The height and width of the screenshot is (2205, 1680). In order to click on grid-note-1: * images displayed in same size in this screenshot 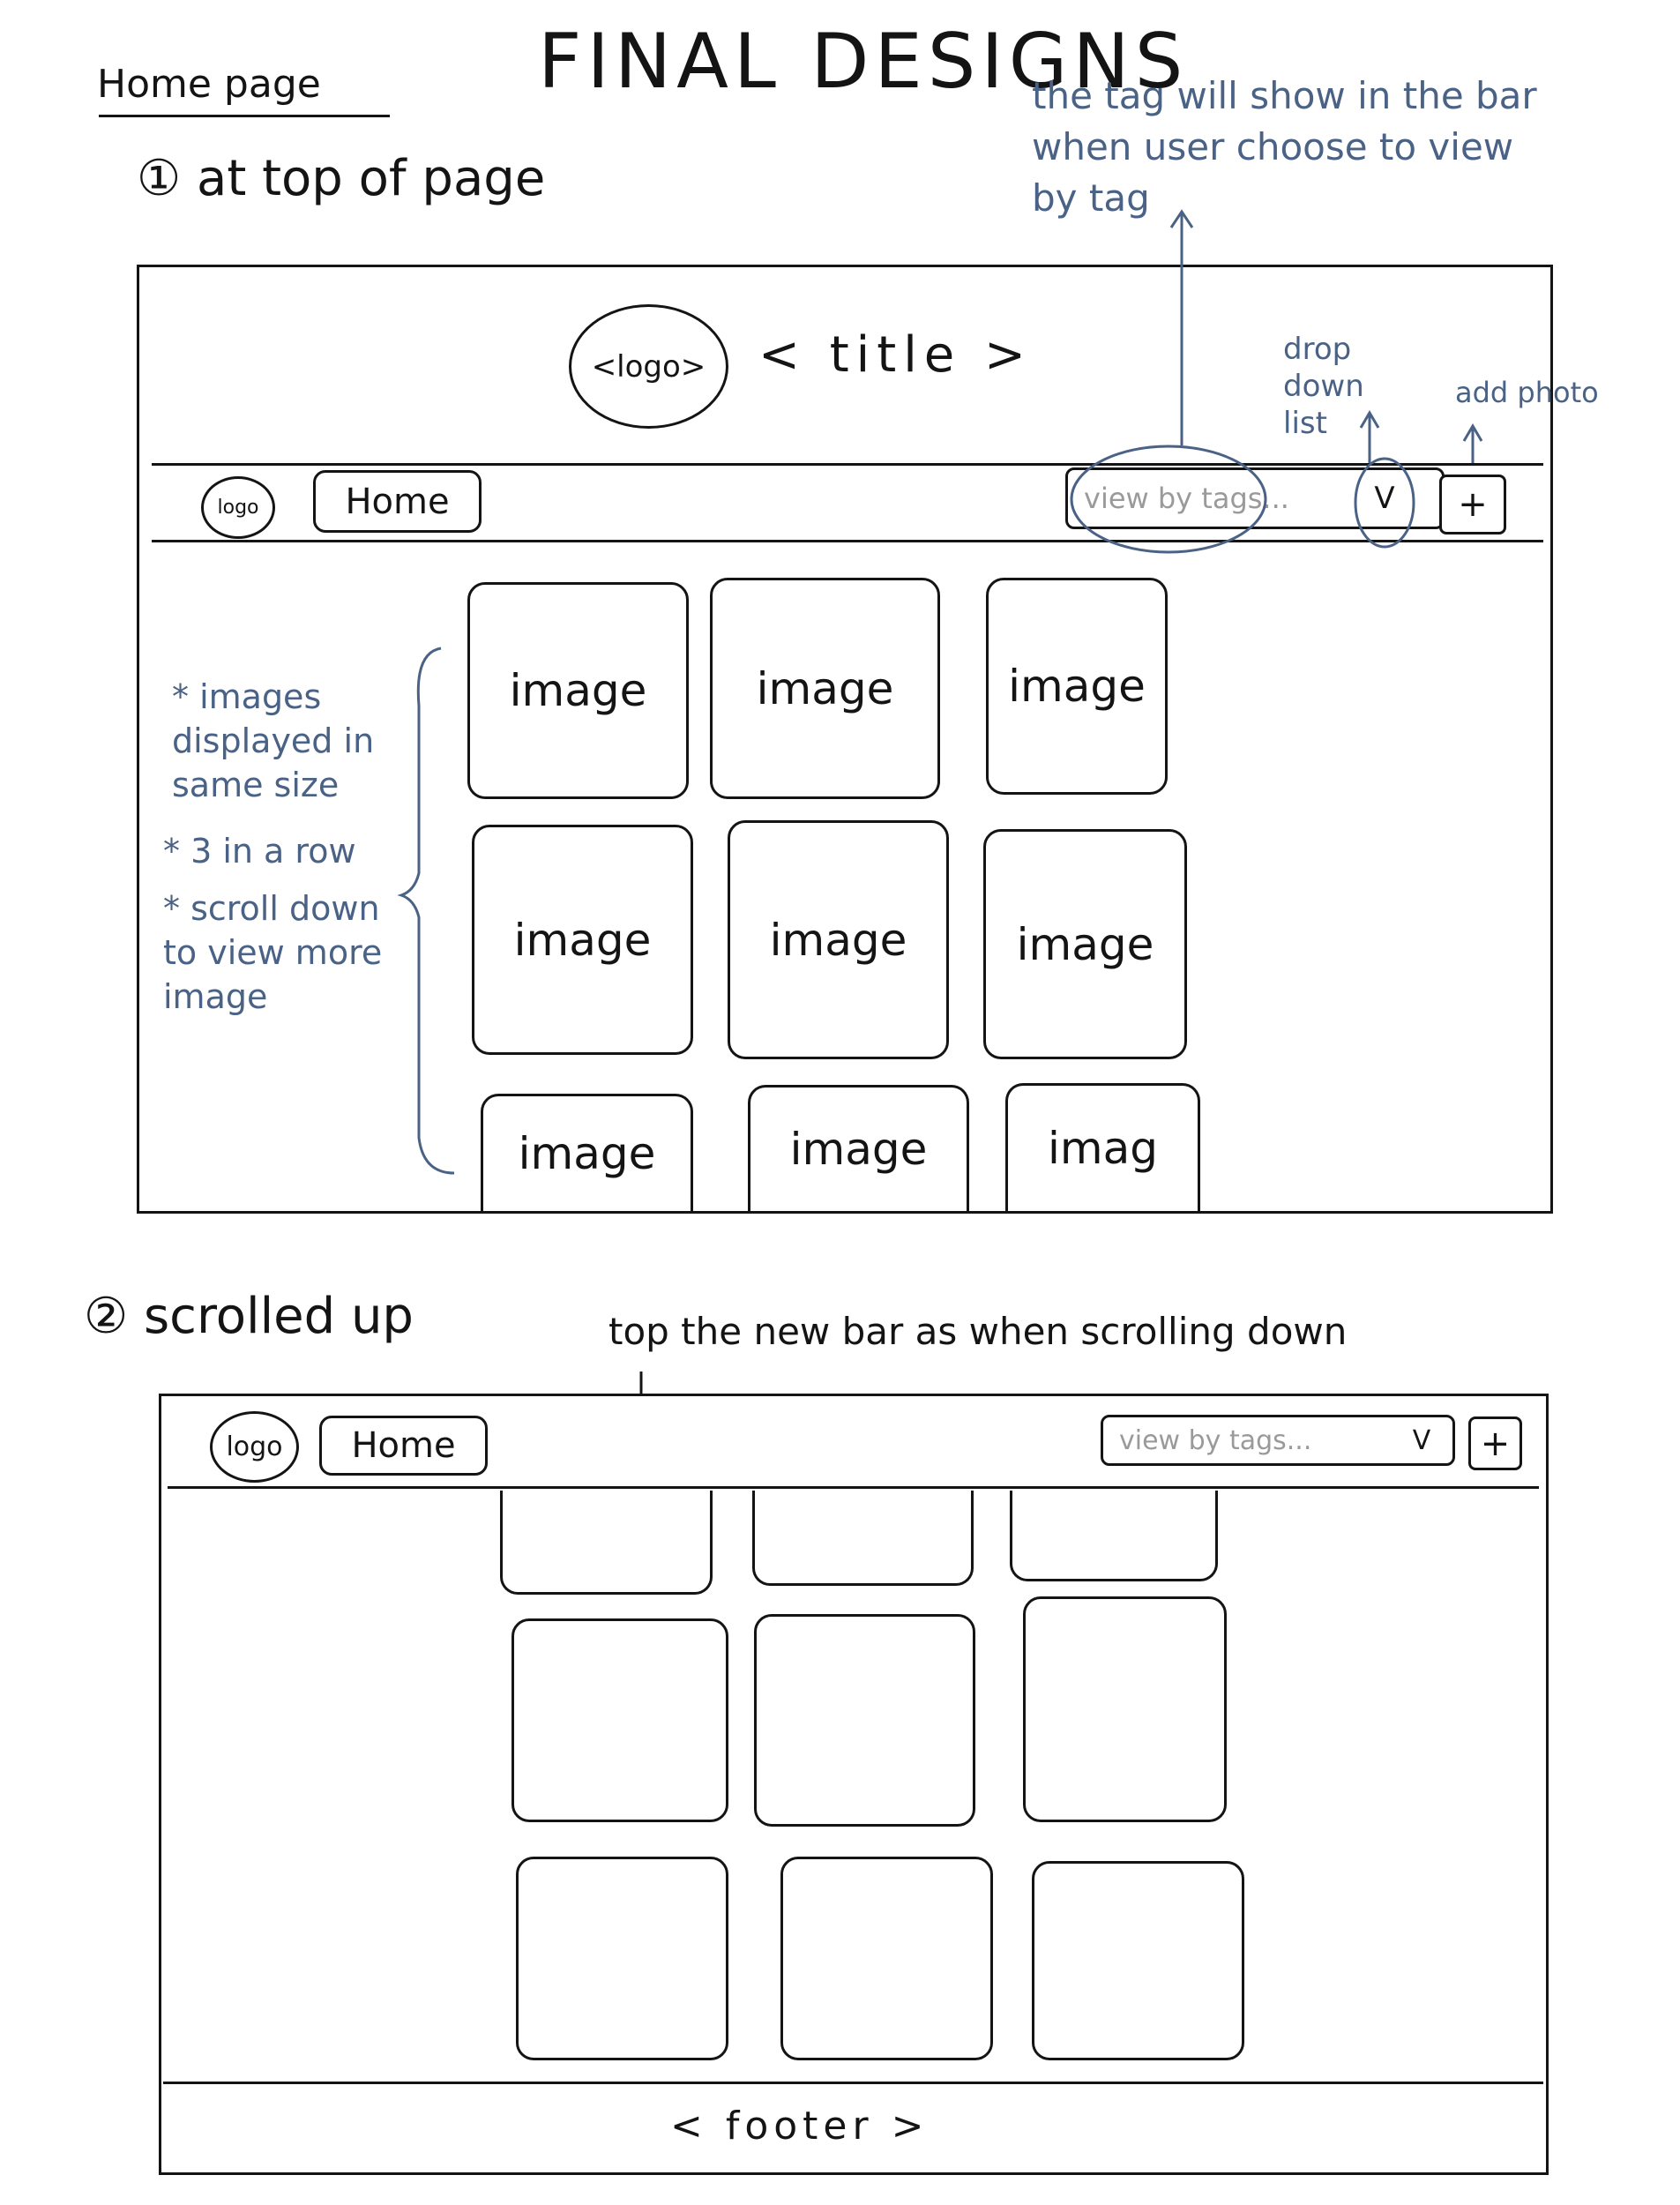, I will do `click(273, 740)`.